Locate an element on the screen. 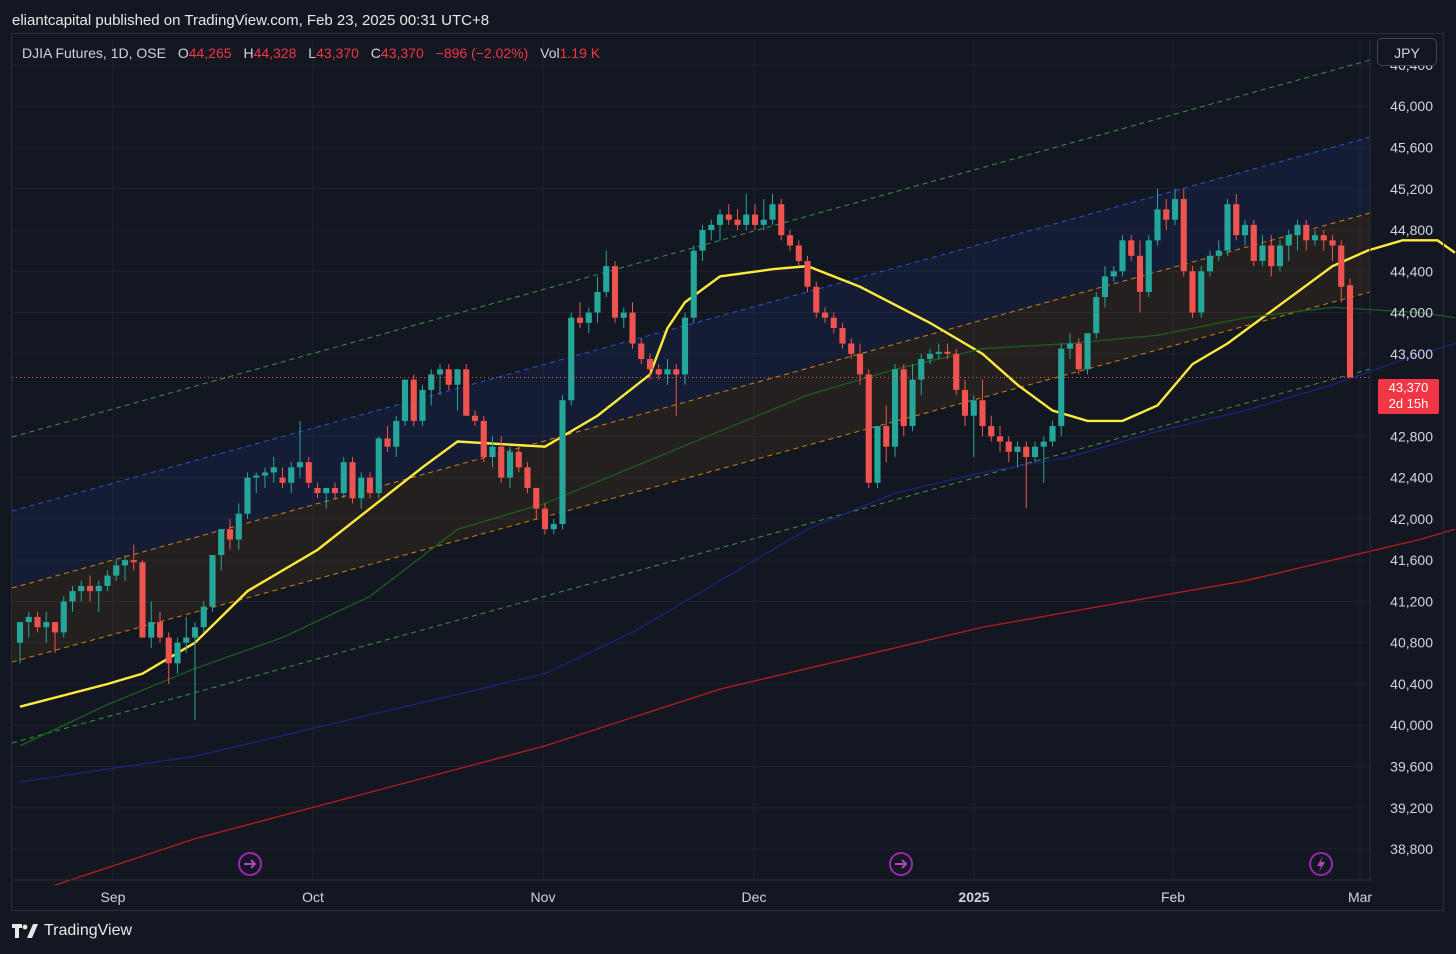 This screenshot has height=954, width=1456. time-tick-label: Oct is located at coordinates (313, 897).